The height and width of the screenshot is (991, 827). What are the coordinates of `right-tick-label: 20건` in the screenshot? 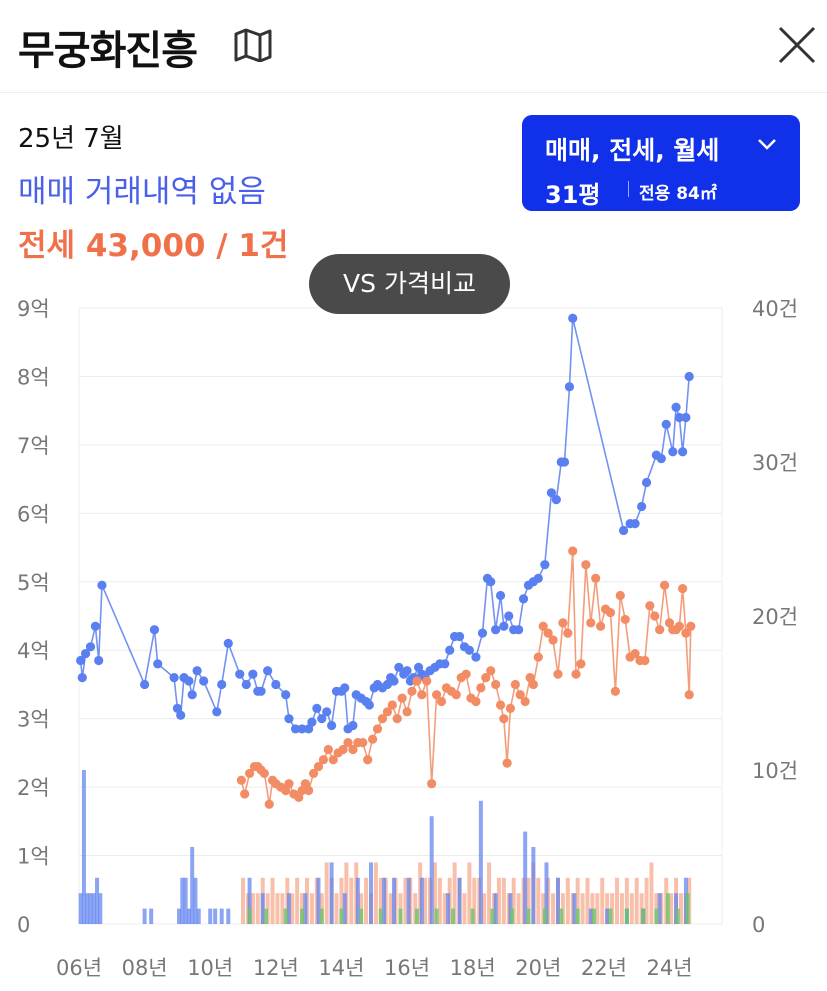 It's located at (775, 617).